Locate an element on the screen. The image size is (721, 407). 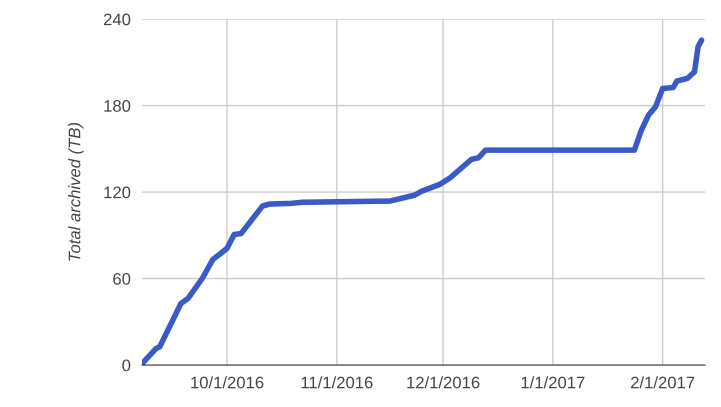
x-tick-label: 11/1/2016 is located at coordinates (337, 382).